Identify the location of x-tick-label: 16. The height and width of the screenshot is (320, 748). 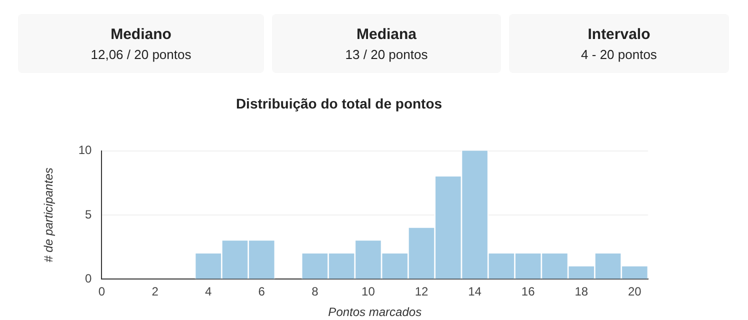
(528, 291).